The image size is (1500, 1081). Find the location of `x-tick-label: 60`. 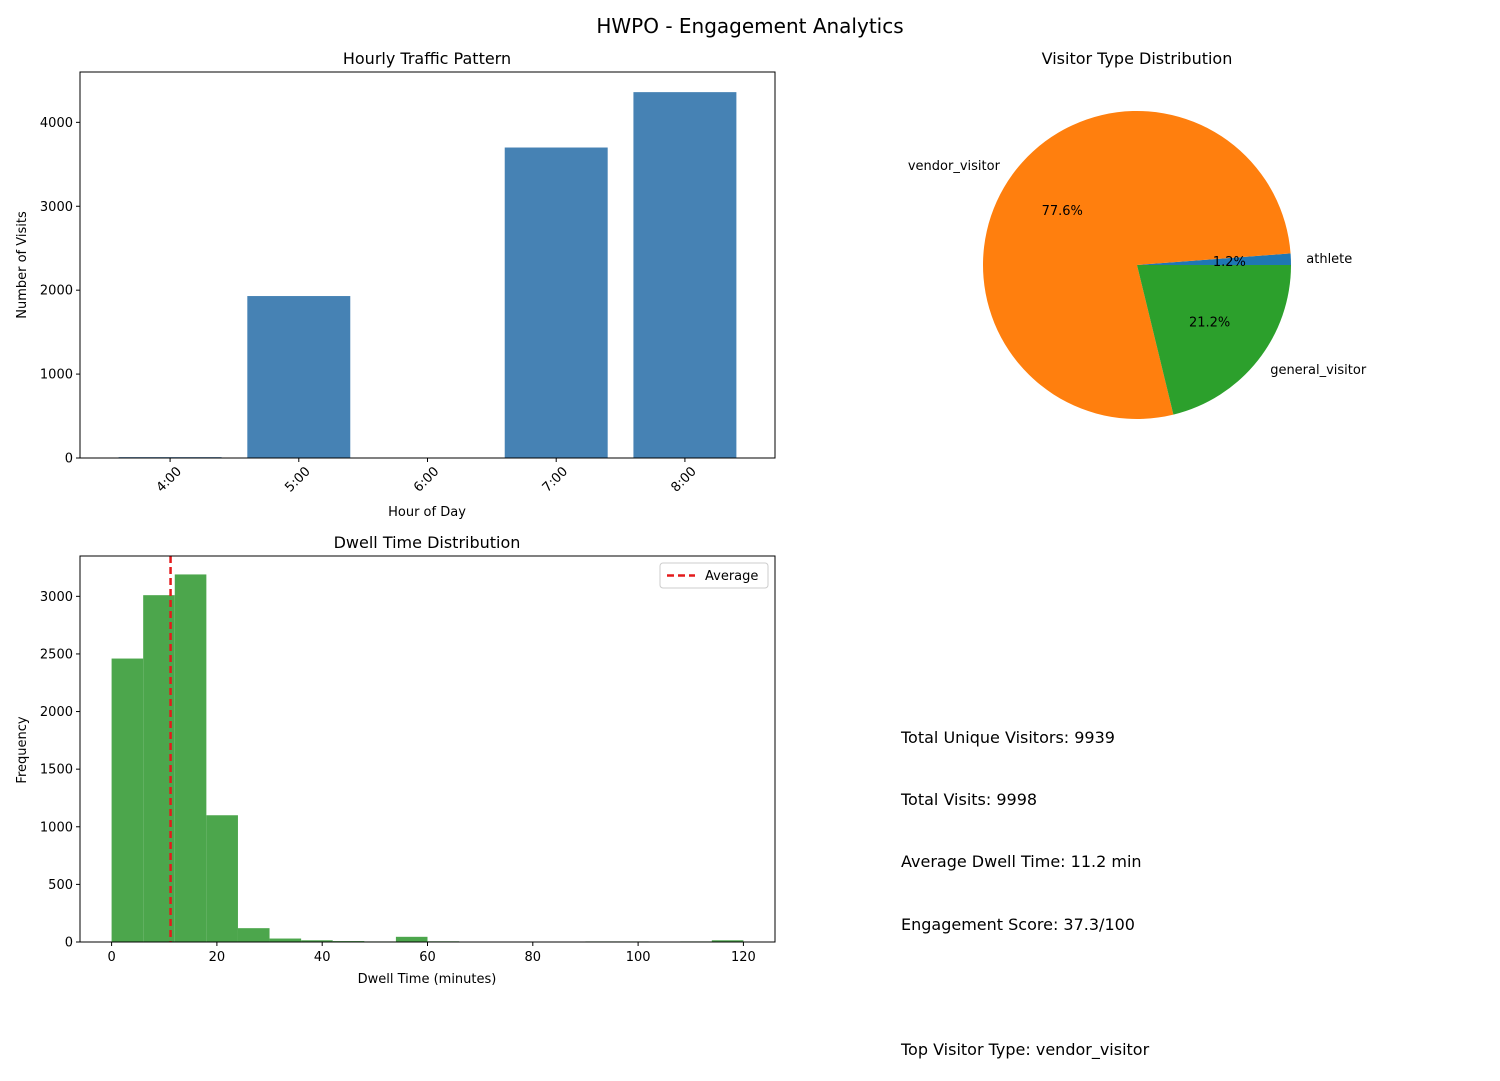

x-tick-label: 60 is located at coordinates (427, 957).